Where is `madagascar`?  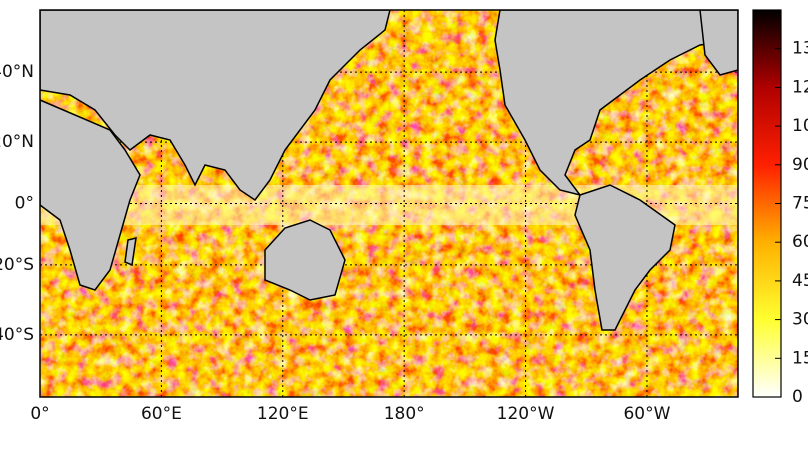
madagascar is located at coordinates (130, 252).